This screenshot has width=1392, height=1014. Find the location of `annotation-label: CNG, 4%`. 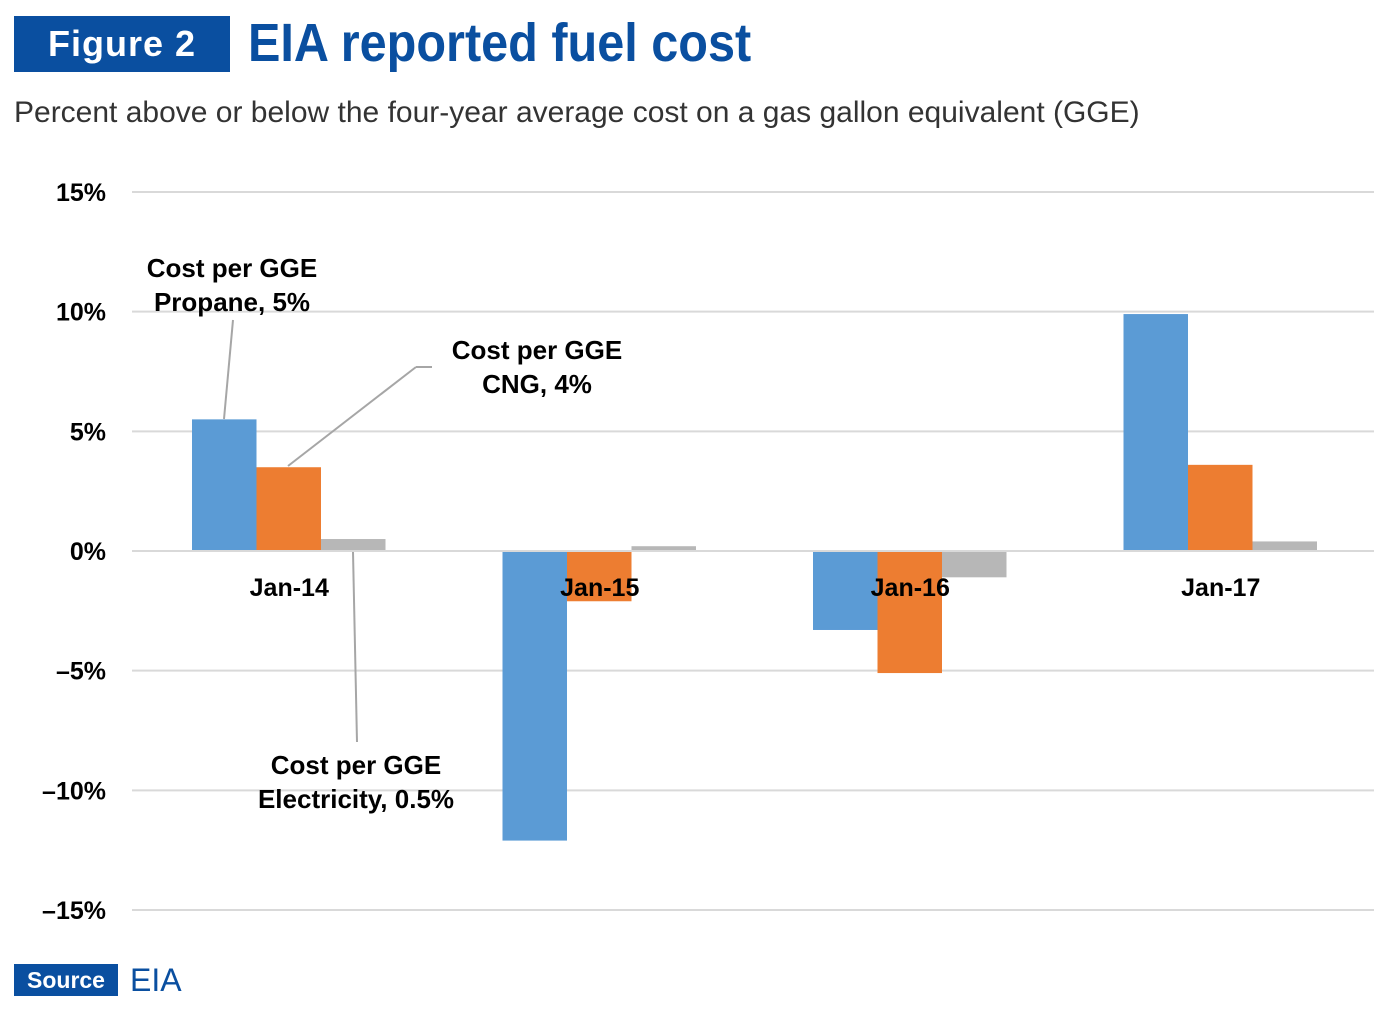

annotation-label: CNG, 4% is located at coordinates (537, 384).